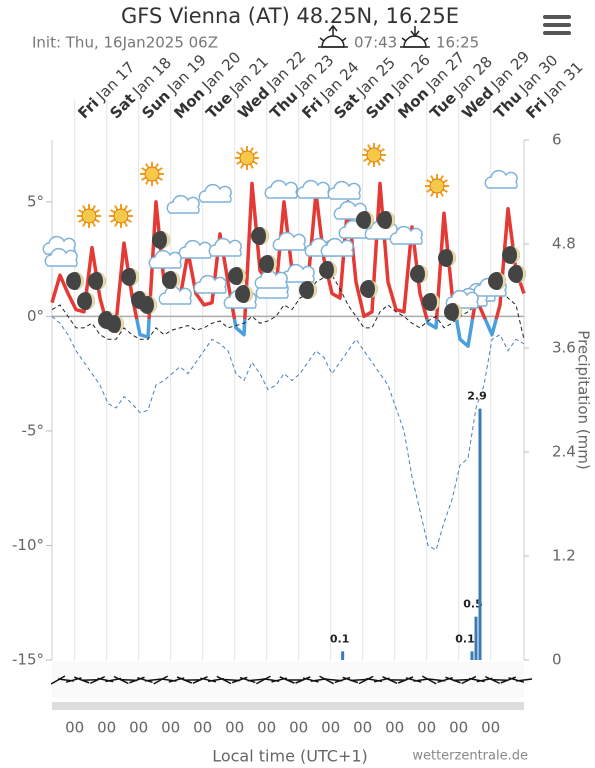 The width and height of the screenshot is (595, 768). I want to click on y2-tick-label: 2.4, so click(564, 452).